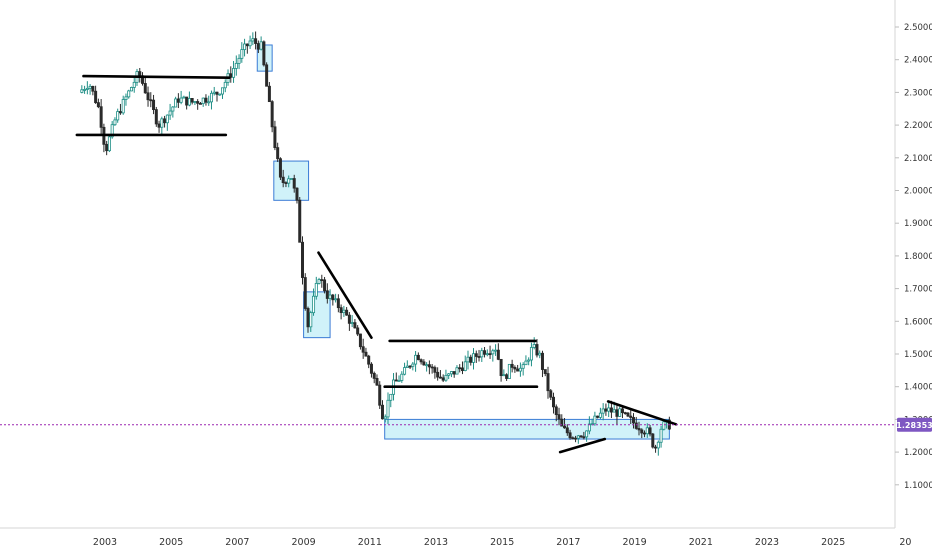 This screenshot has width=932, height=554. Describe the element at coordinates (527, 429) in the screenshot. I see `highlight-zone` at that location.